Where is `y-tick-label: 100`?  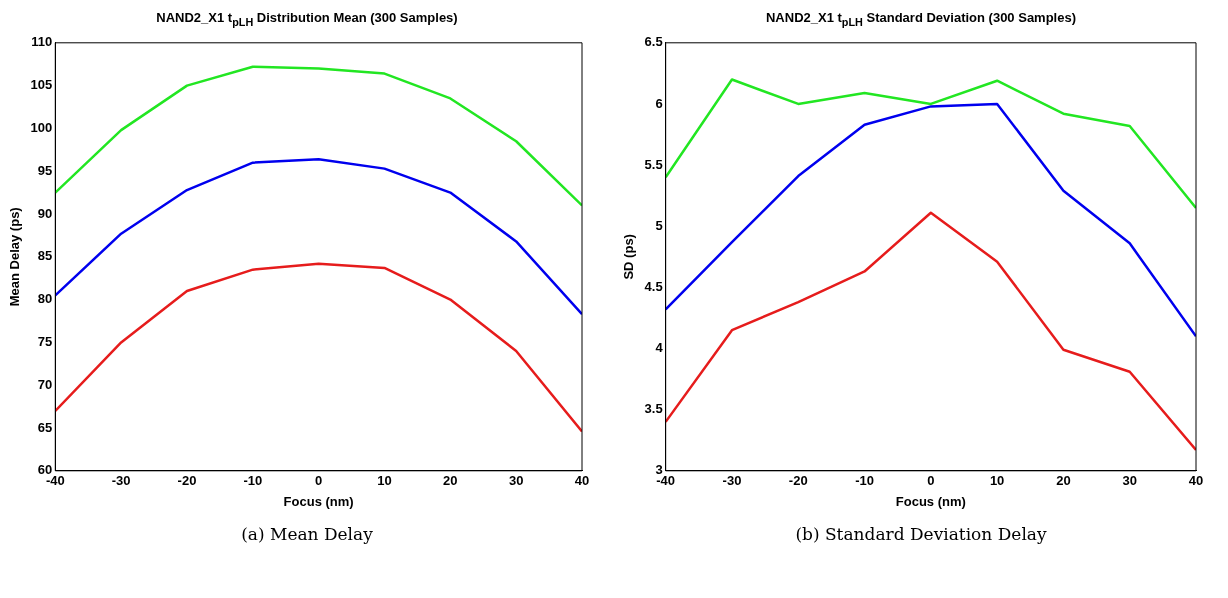 y-tick-label: 100 is located at coordinates (41, 127).